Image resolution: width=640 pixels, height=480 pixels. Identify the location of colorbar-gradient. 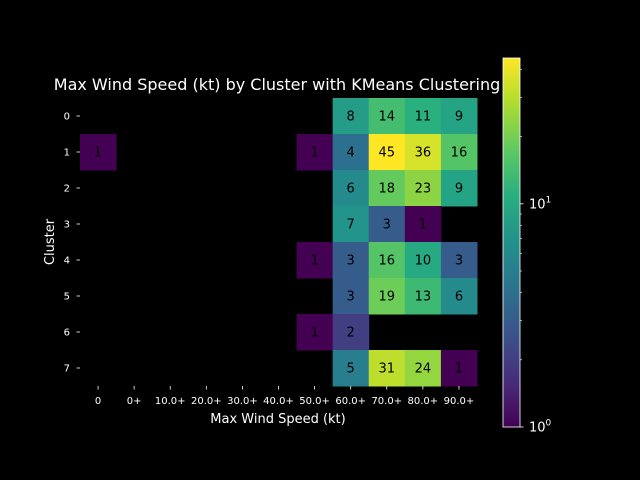
(511, 242).